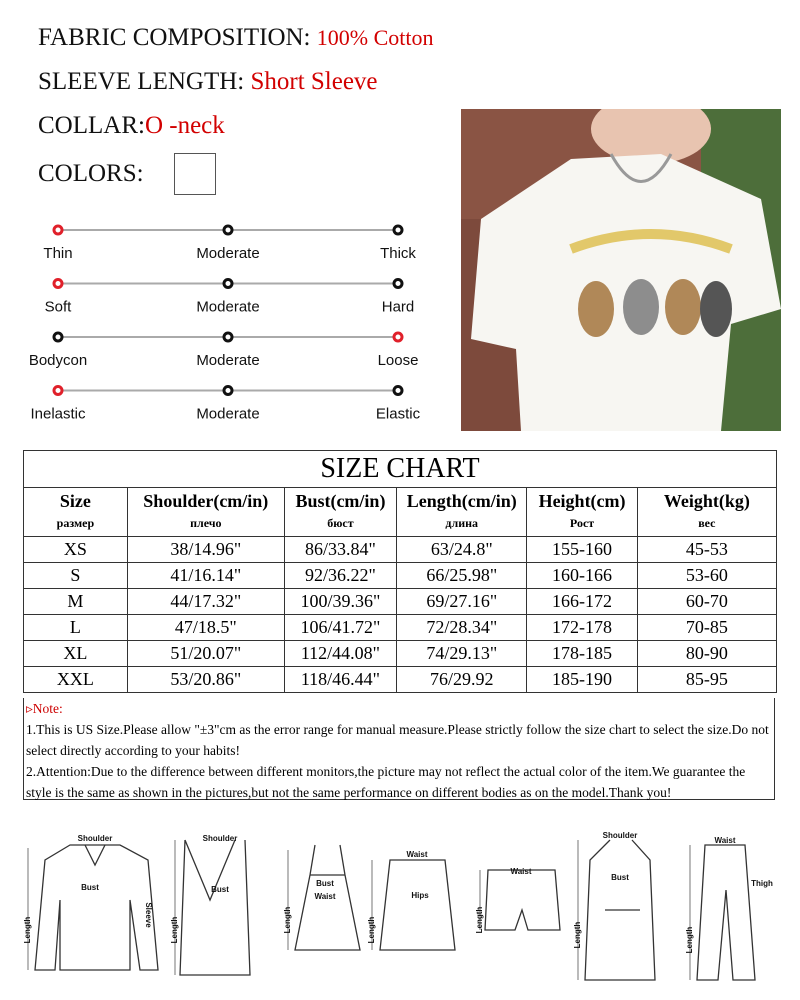 Image resolution: width=800 pixels, height=1000 pixels. What do you see at coordinates (706, 501) in the screenshot?
I see `header-en: Weight(kg)` at bounding box center [706, 501].